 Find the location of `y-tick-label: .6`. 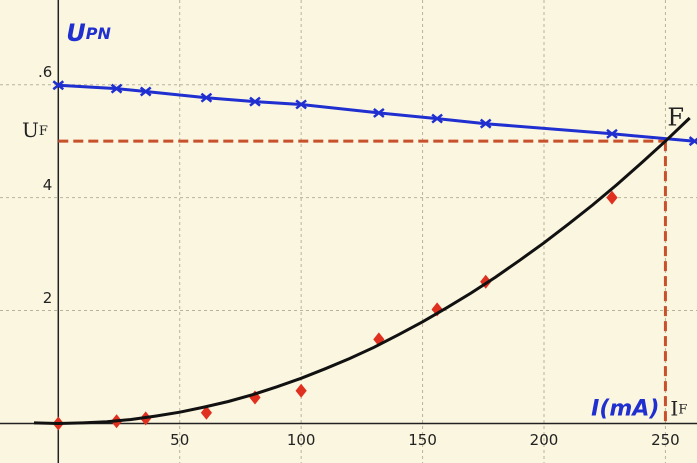

y-tick-label: .6 is located at coordinates (45, 72).